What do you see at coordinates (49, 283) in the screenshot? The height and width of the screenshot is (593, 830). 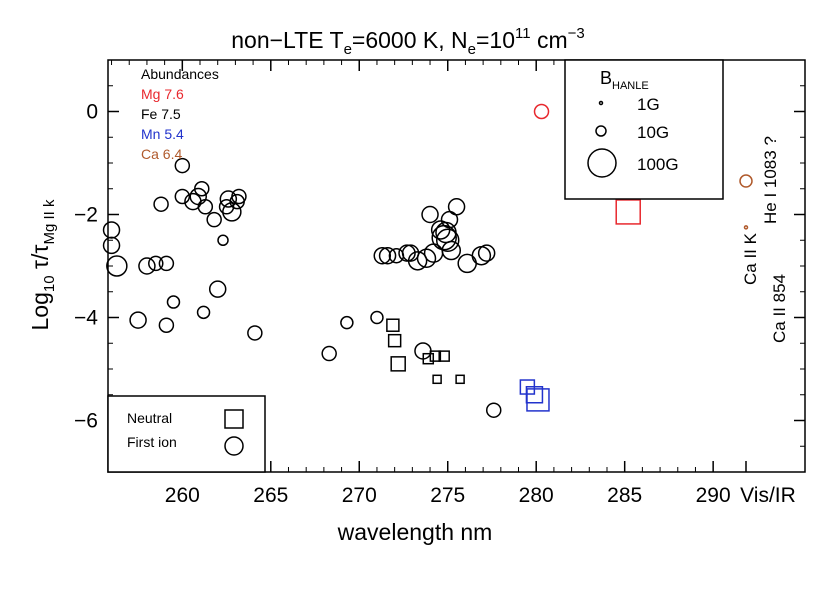 I see `ylabel-log-sub: 10` at bounding box center [49, 283].